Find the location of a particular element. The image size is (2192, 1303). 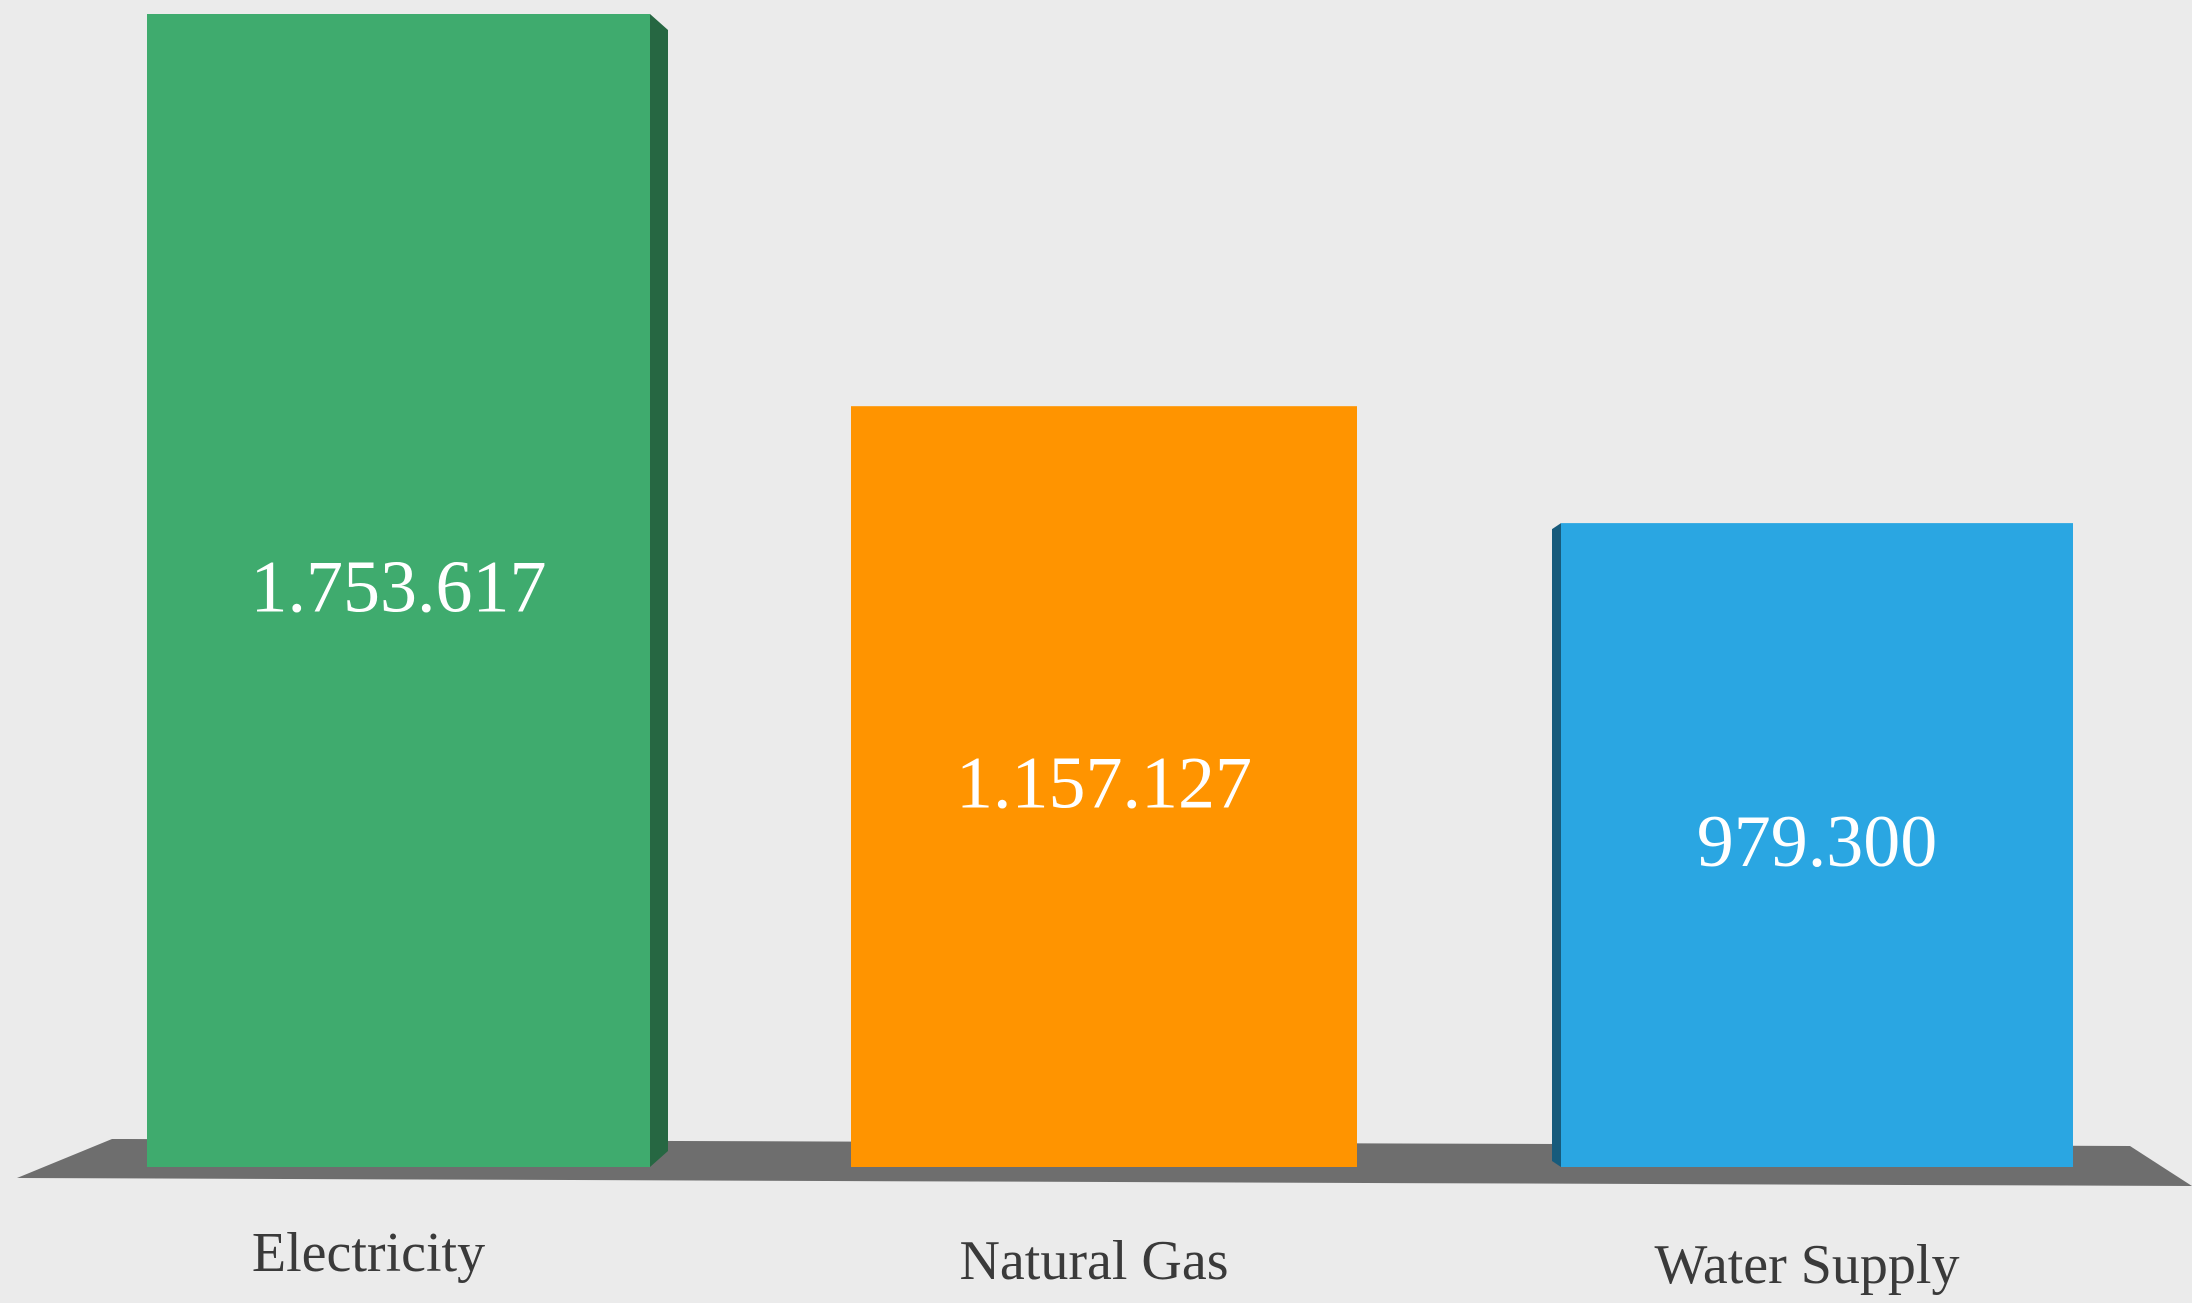

value-label: 979.300 is located at coordinates (1817, 842).